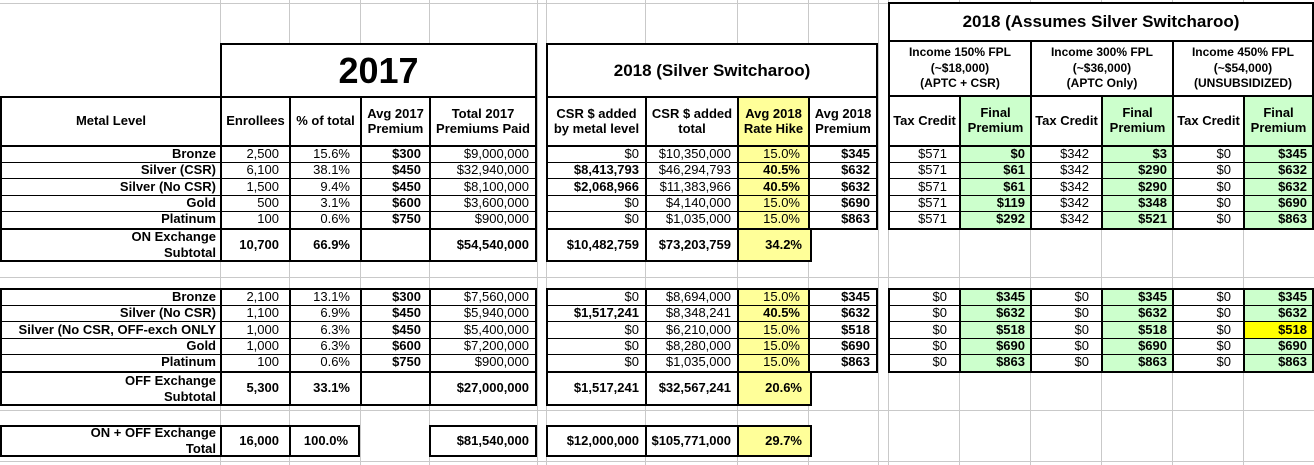  I want to click on cell-csr_added: $8,413,793, so click(597, 171).